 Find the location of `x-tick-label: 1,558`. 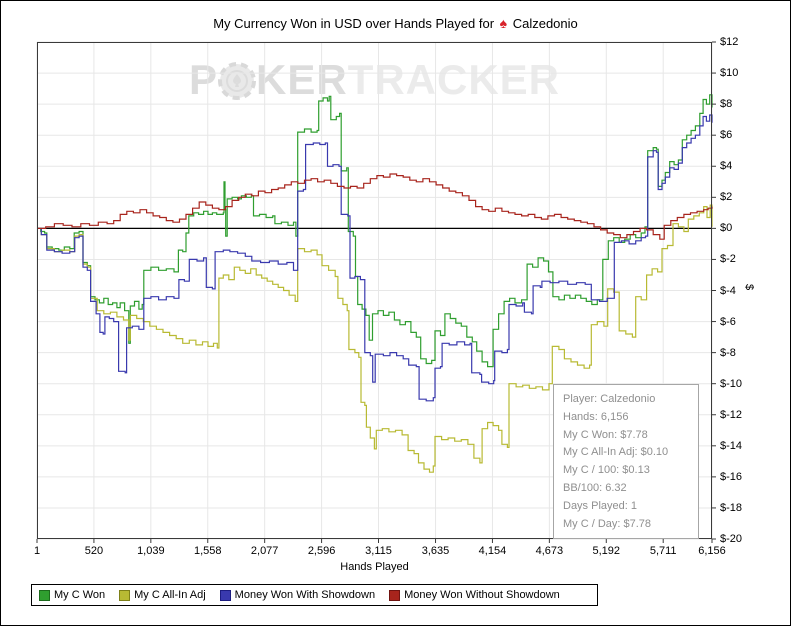

x-tick-label: 1,558 is located at coordinates (207, 551).